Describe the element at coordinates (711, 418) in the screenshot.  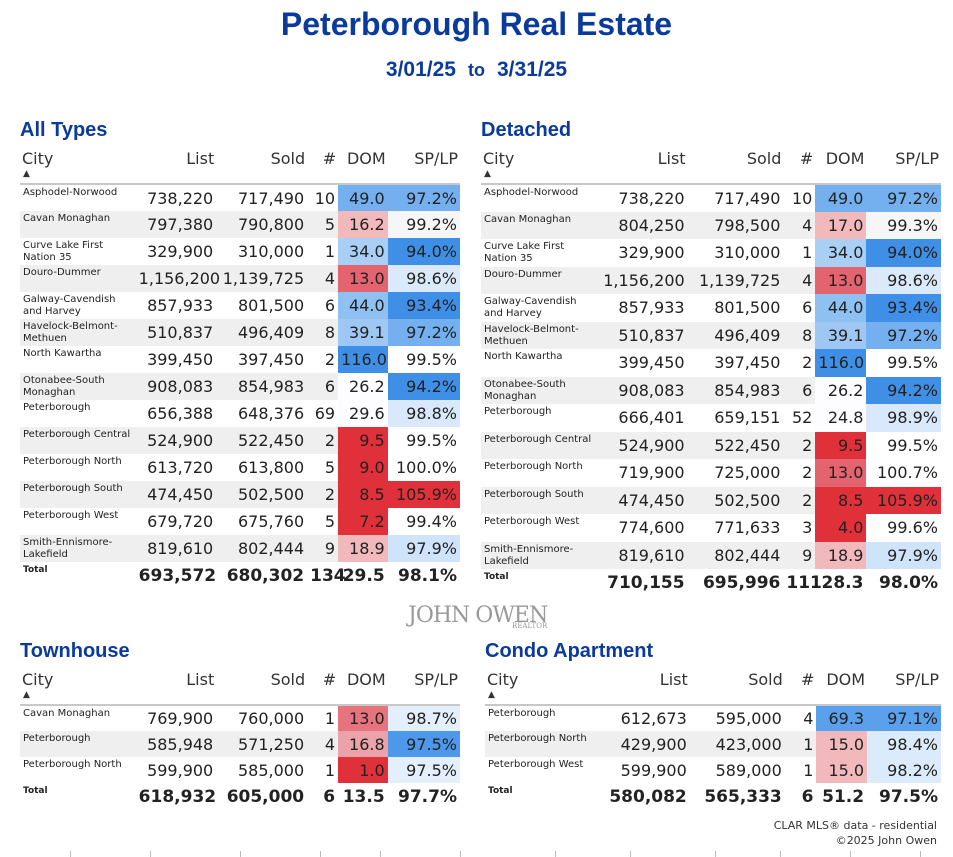
I see `table-row: Peterborough 666,401 659,151 52 24.8 98.9%` at that location.